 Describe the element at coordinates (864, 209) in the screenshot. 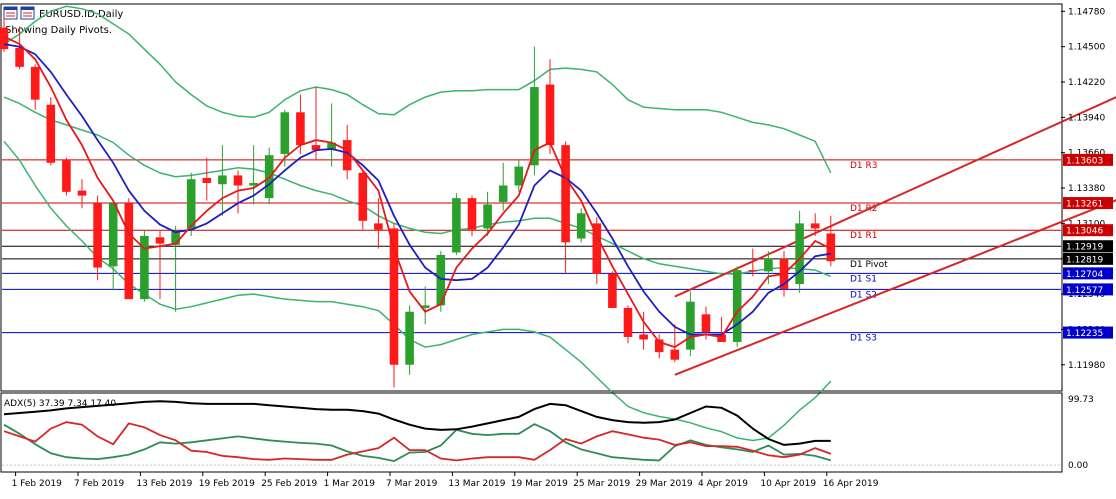

I see `pivot-label: D1 R2` at that location.